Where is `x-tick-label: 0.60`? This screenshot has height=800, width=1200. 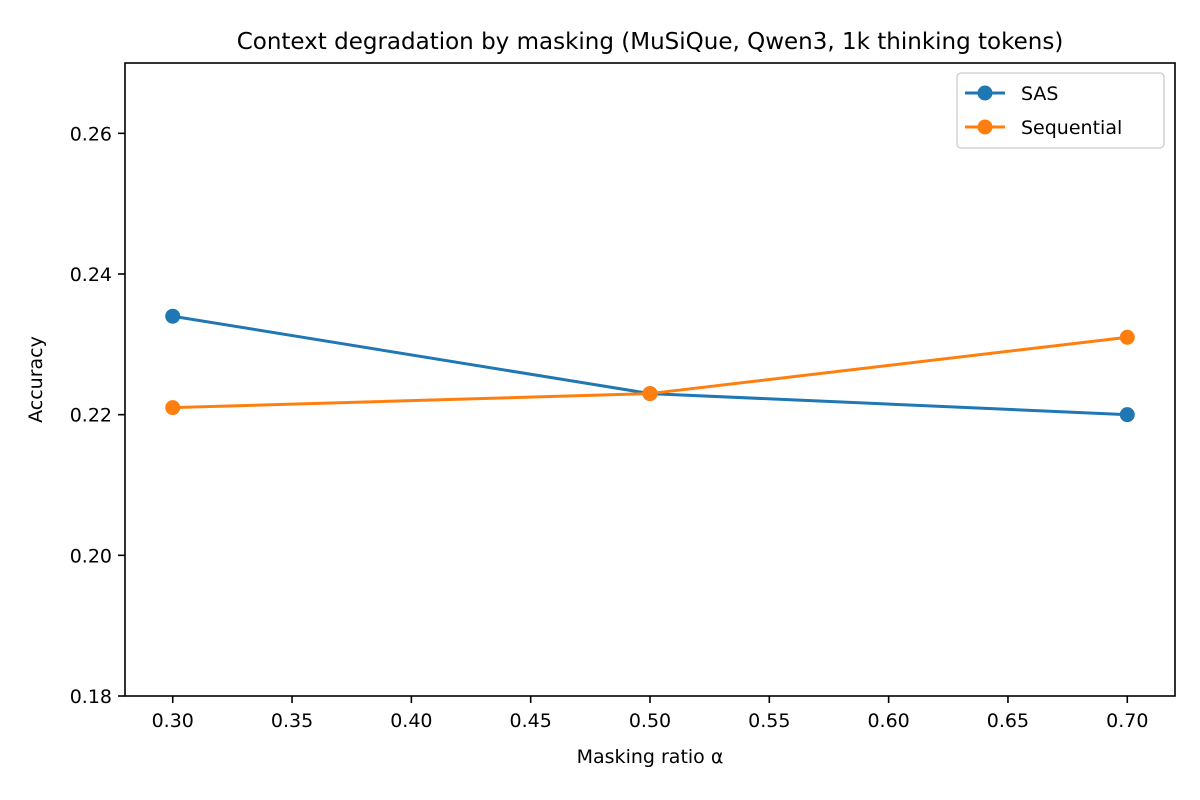
x-tick-label: 0.60 is located at coordinates (888, 721).